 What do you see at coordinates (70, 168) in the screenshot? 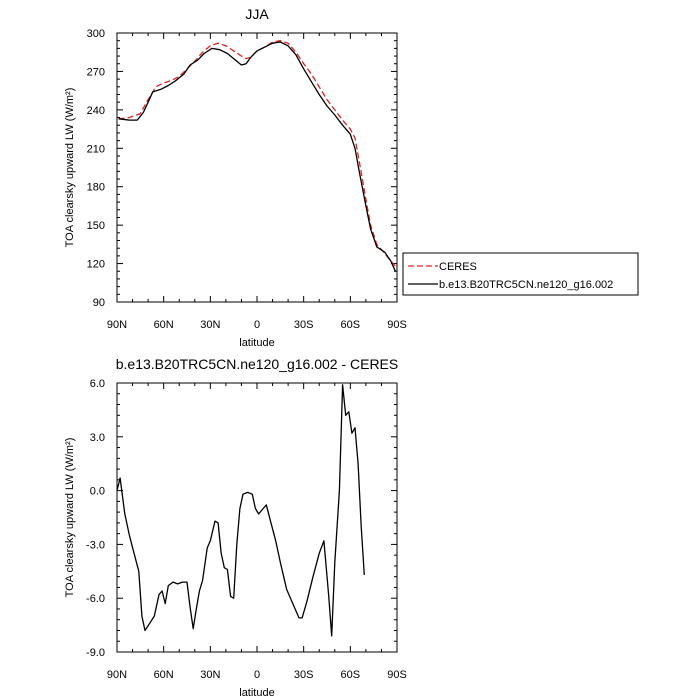
I see `panel1-y-axis-title: TOA clearsky upward LW (W/m²)` at bounding box center [70, 168].